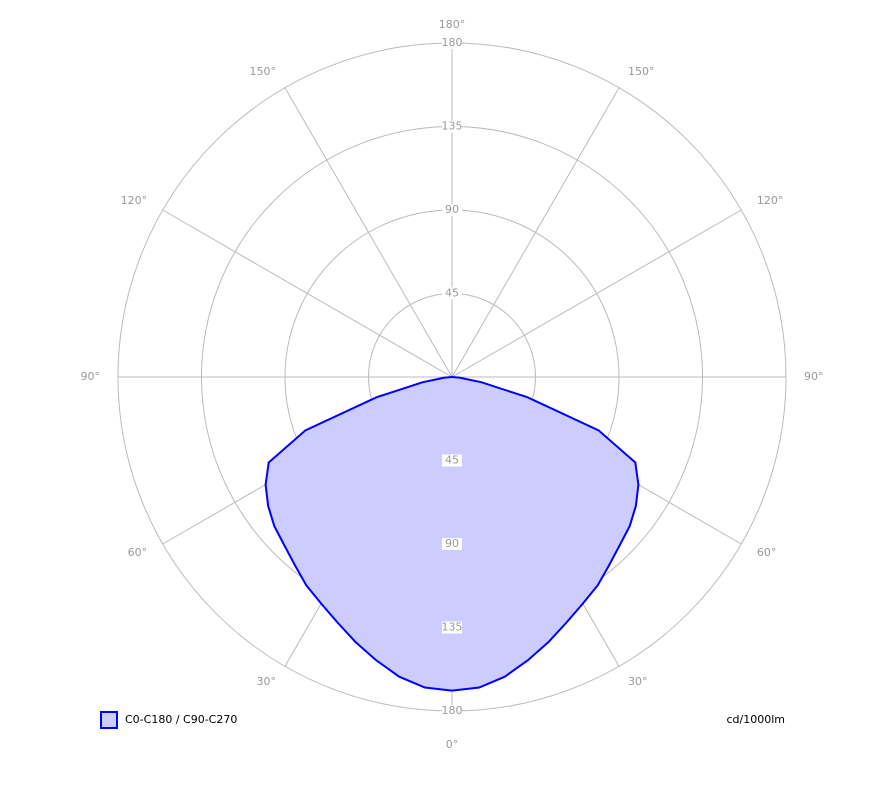 This screenshot has width=887, height=798. What do you see at coordinates (452, 24) in the screenshot?
I see `angle-label: 180°` at bounding box center [452, 24].